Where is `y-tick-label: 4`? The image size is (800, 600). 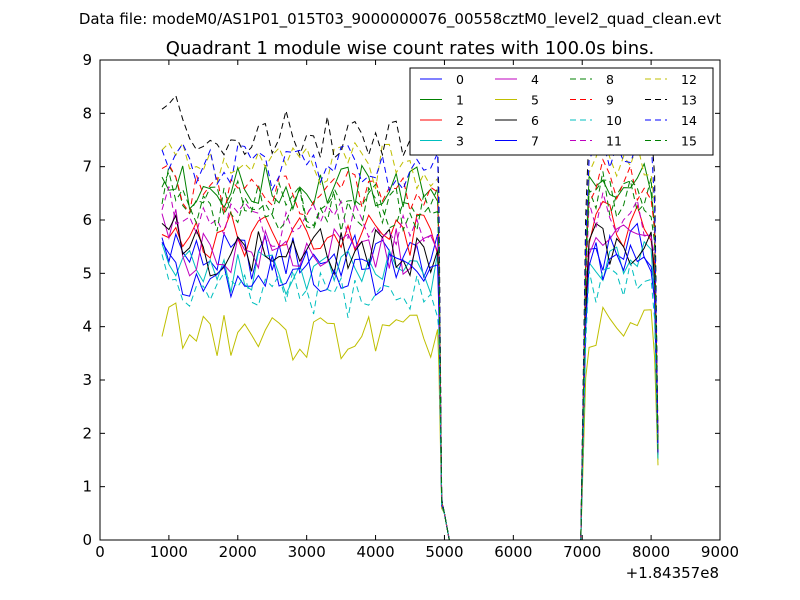
y-tick-label: 4 is located at coordinates (87, 327).